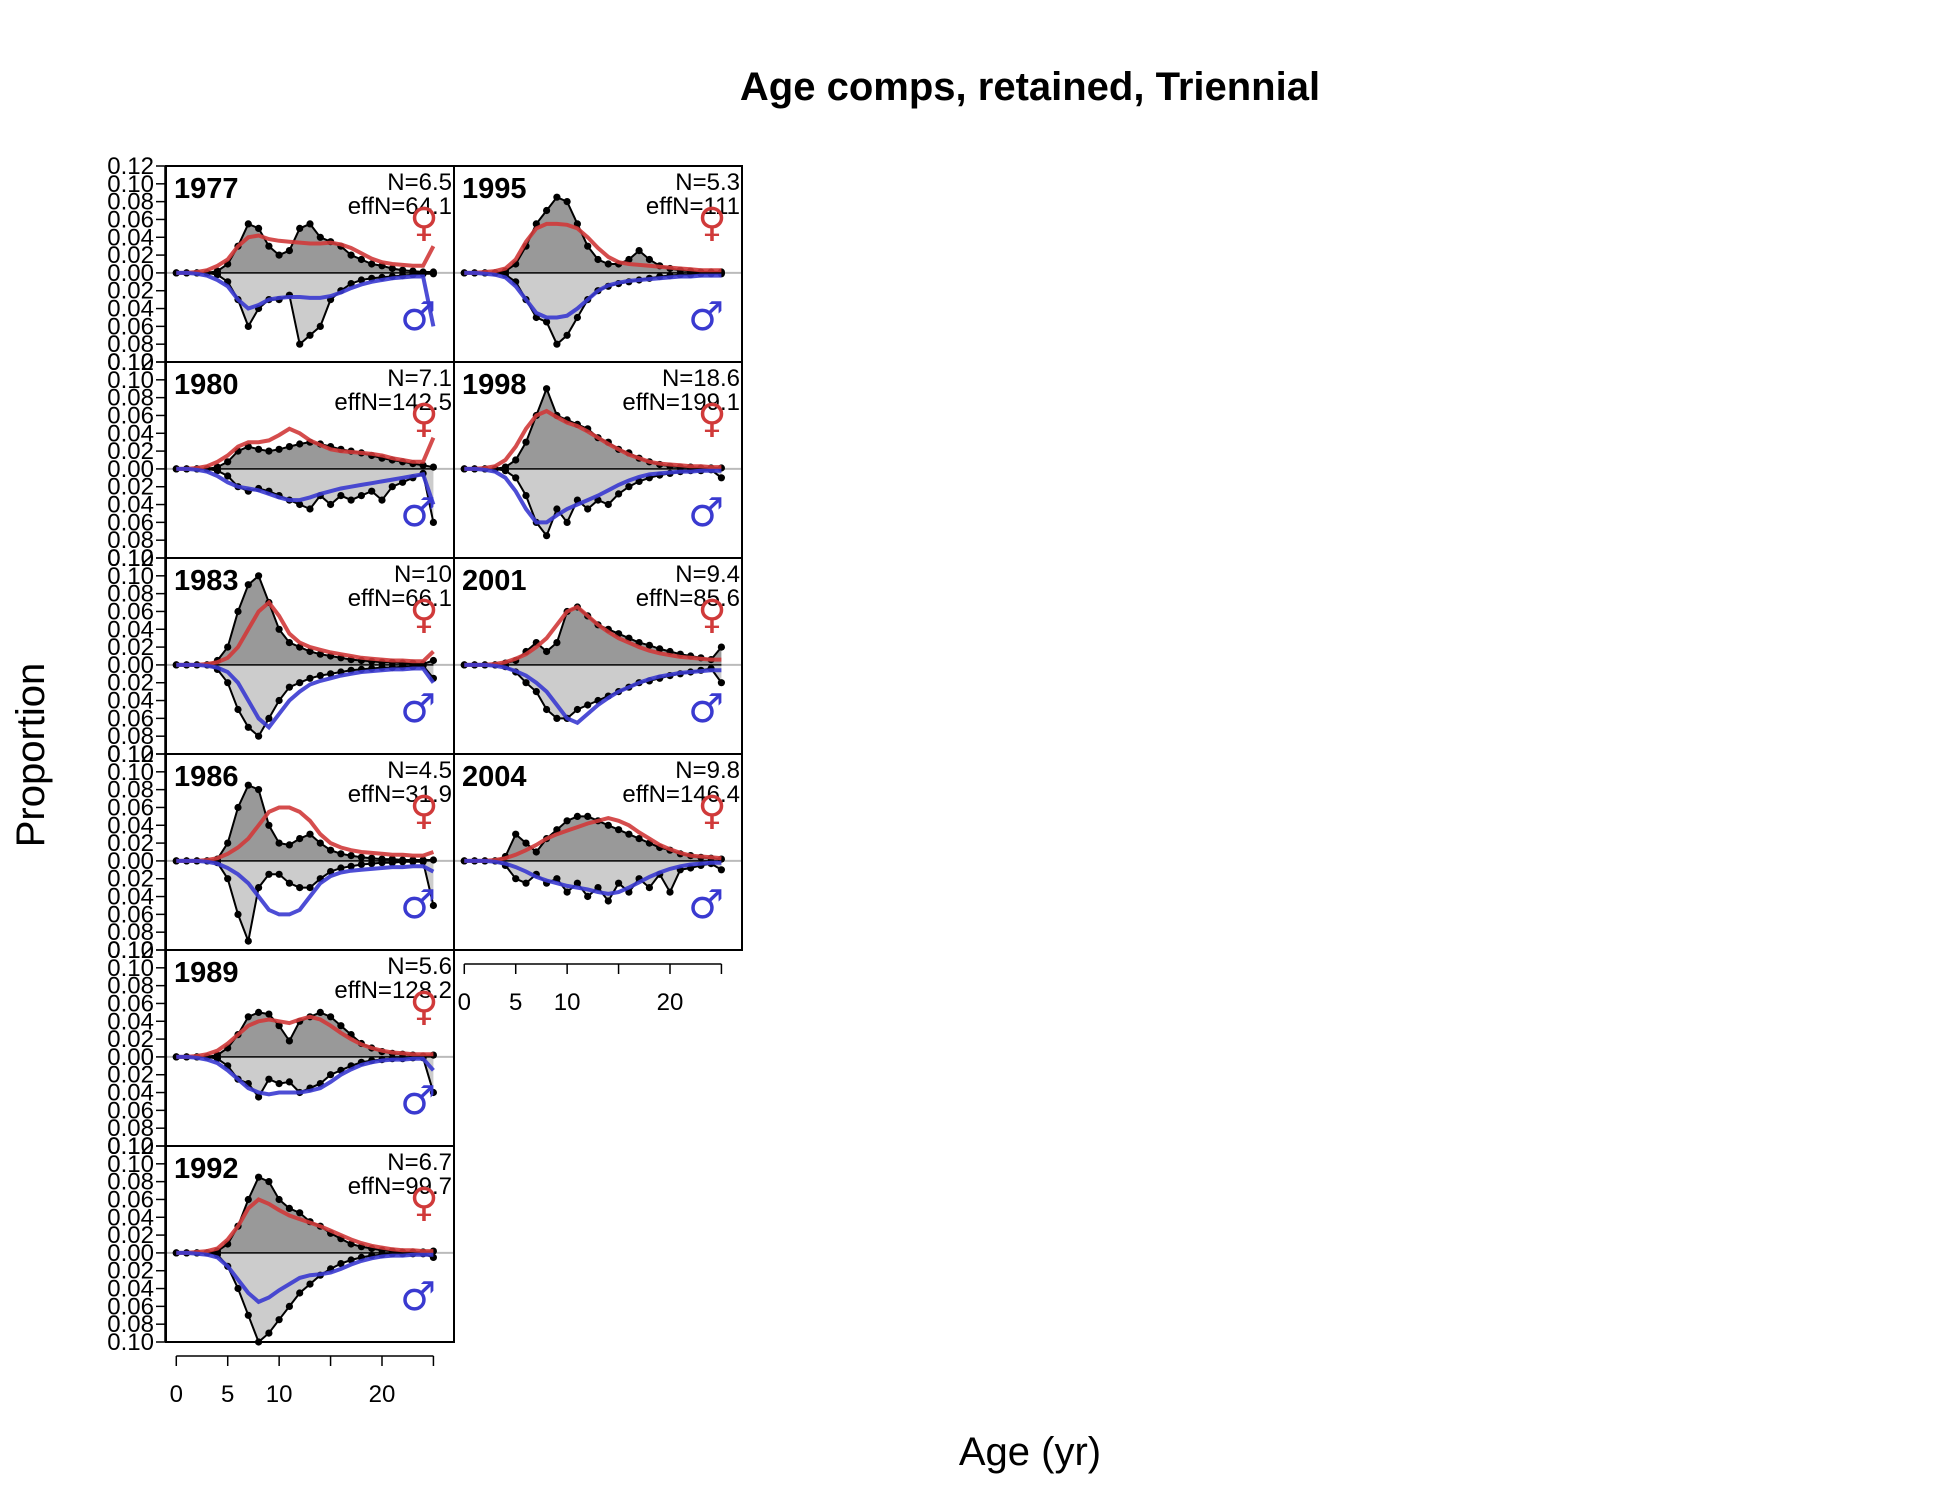  Describe the element at coordinates (130, 665) in the screenshot. I see `y-tick-label: 0.00` at that location.